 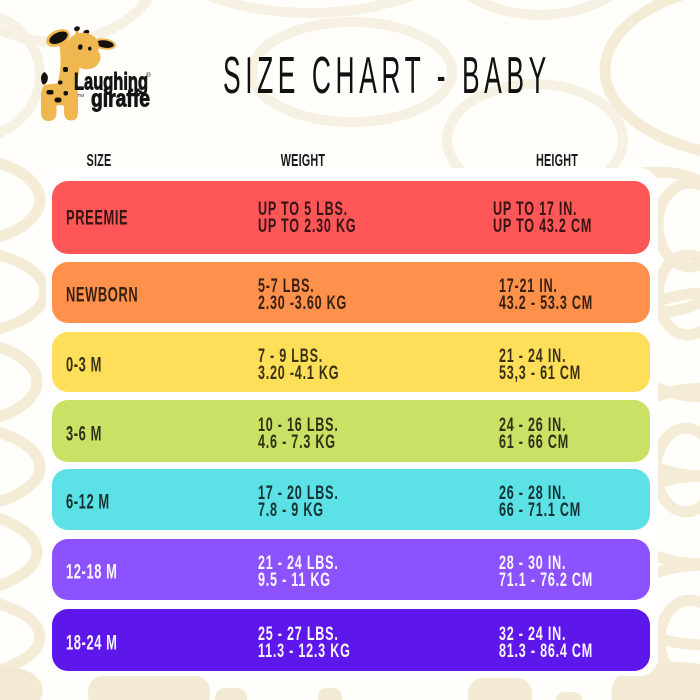 I want to click on svg-text: giraffe, so click(x=120, y=99).